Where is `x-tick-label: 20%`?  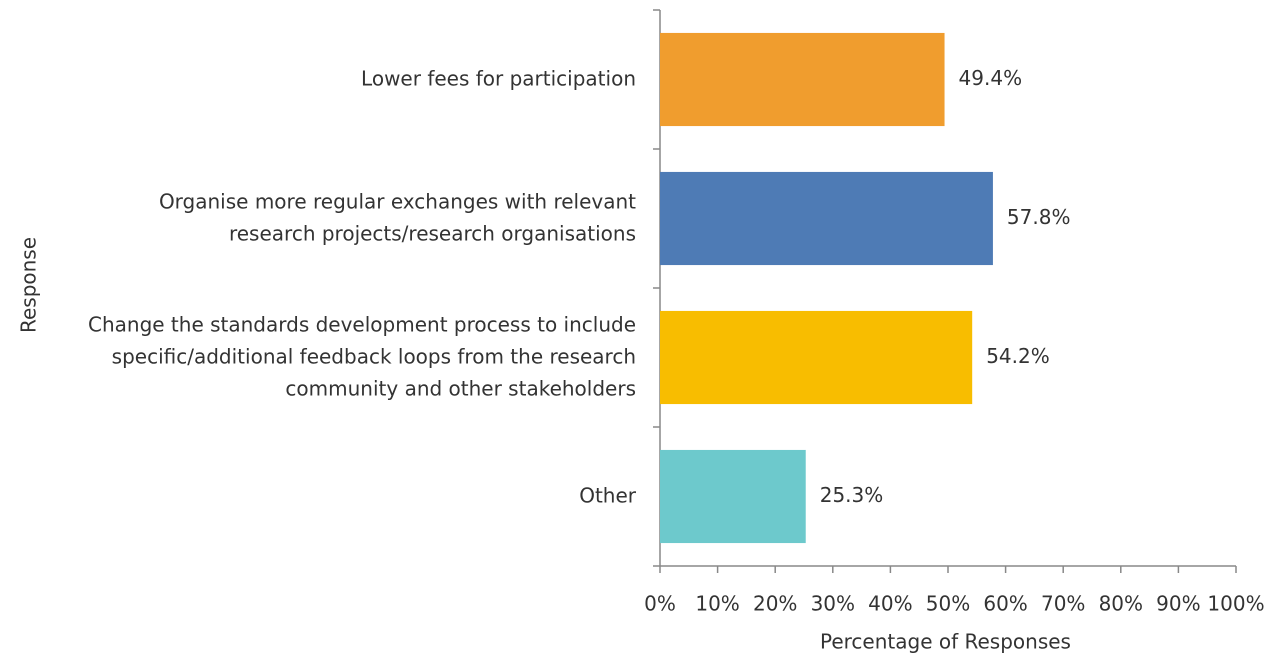 x-tick-label: 20% is located at coordinates (775, 604).